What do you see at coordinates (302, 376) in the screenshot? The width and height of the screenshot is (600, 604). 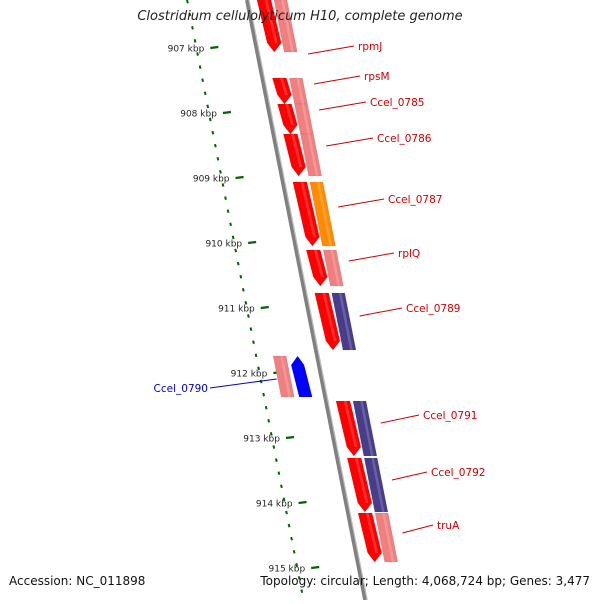 I see `gene-reverse-arrow` at bounding box center [302, 376].